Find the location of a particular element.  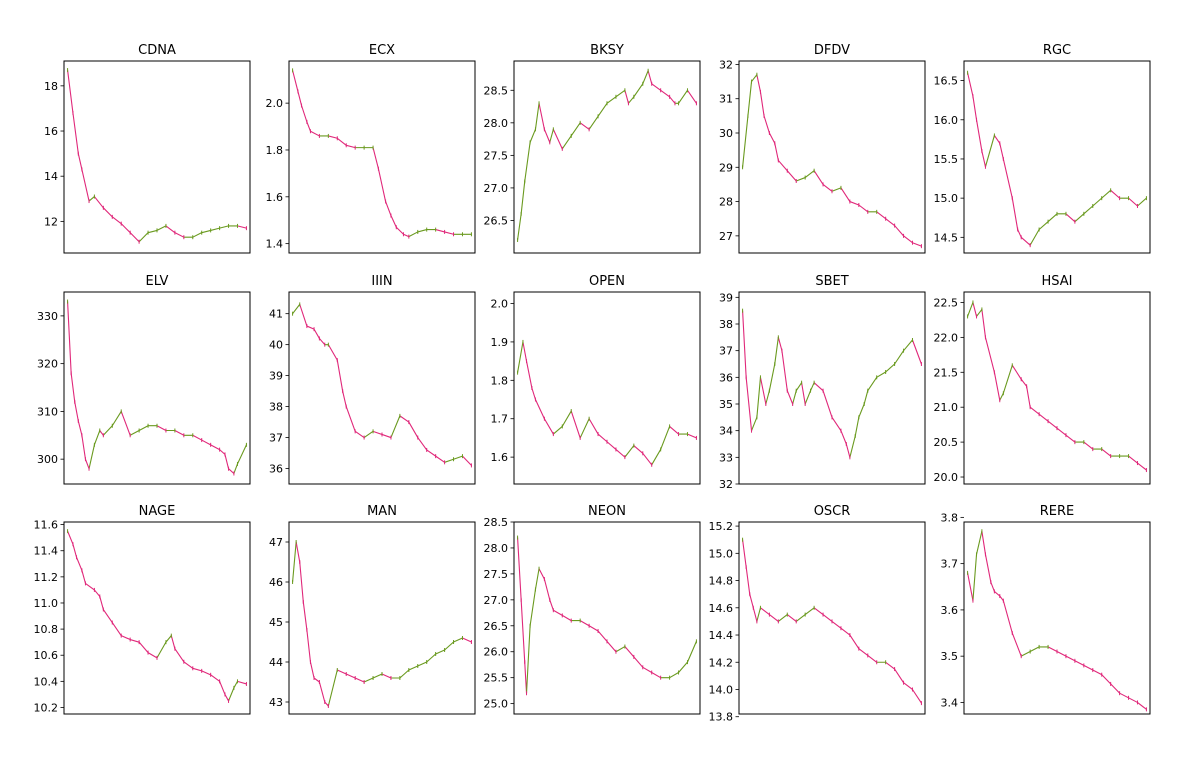

y-tick-label: 16.5 is located at coordinates (946, 81).